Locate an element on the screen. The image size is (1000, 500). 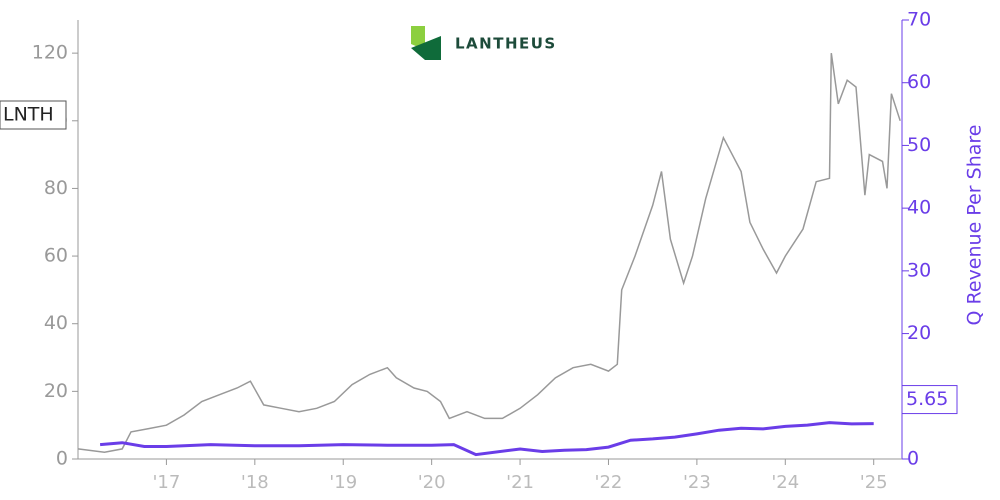
y-tick-label: 60 is located at coordinates (56, 256).